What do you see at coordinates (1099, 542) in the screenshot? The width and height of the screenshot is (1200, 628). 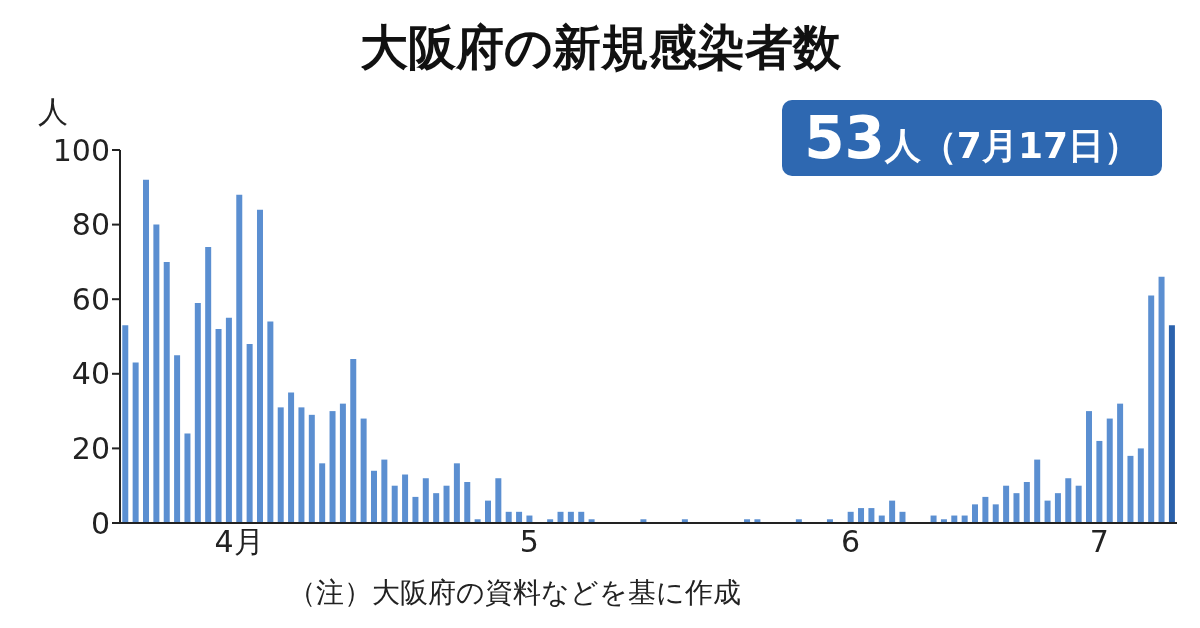 I see `x-tick-label: 7` at bounding box center [1099, 542].